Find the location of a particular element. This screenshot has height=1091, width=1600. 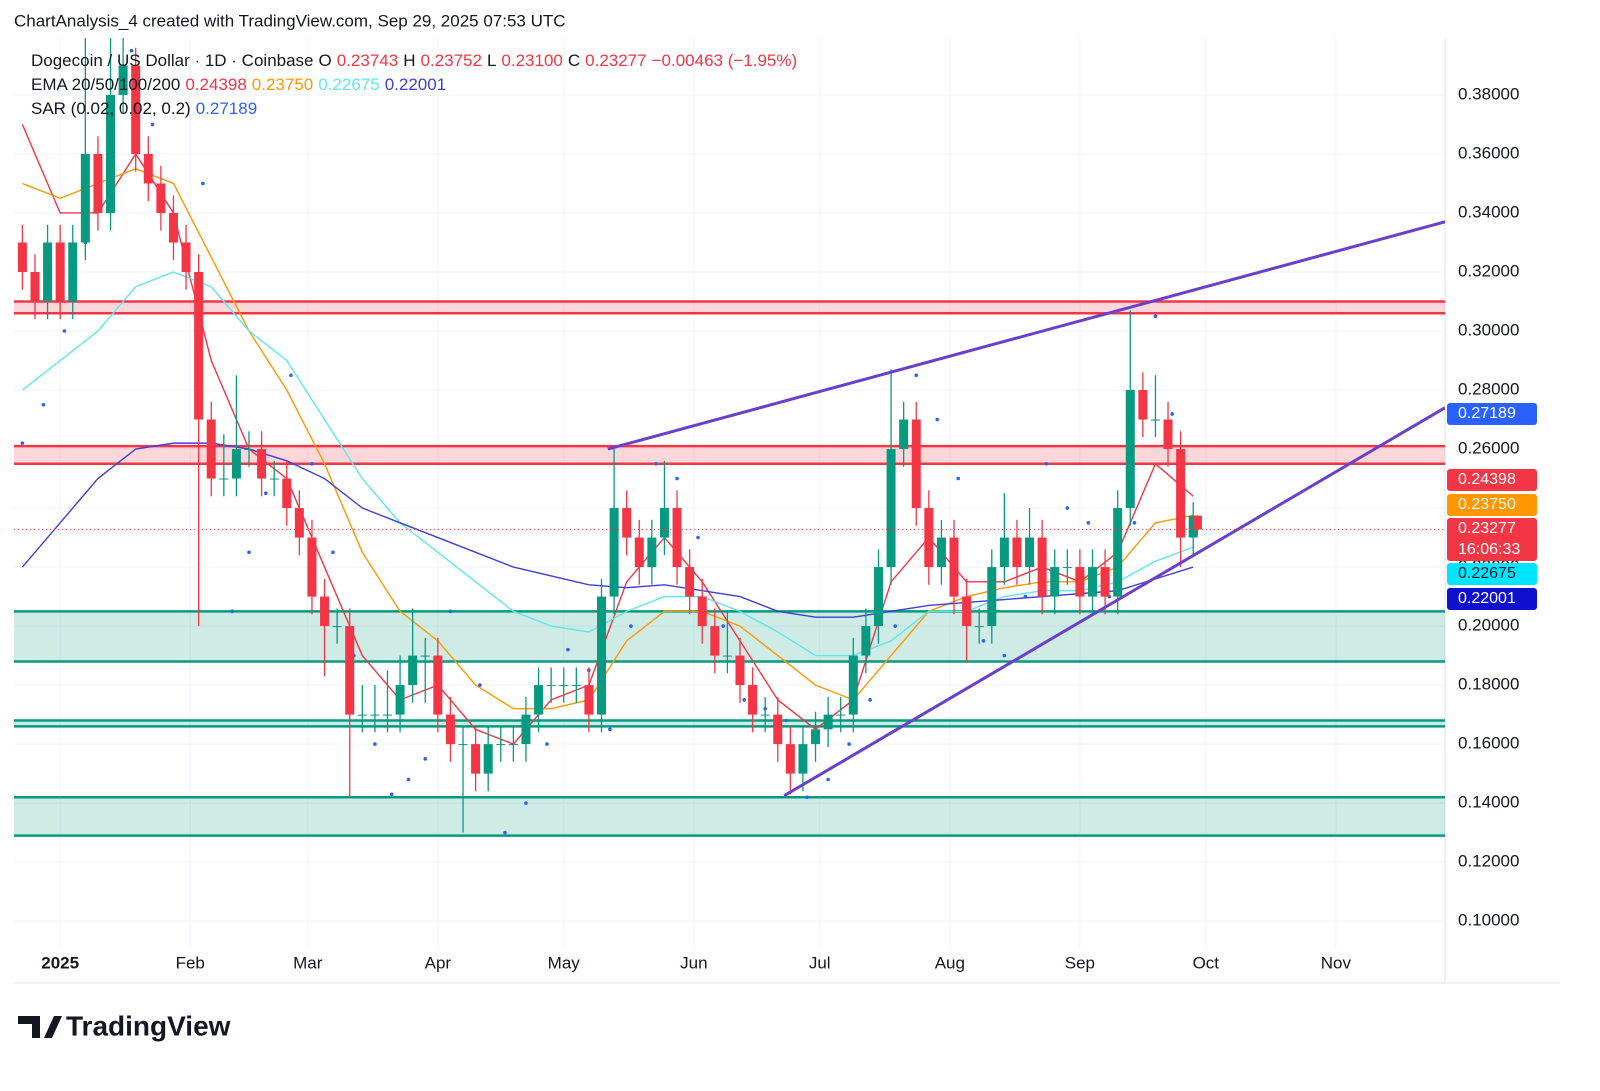

legend-row: SAR (0.02, 0.02, 0.2) 0.27189 is located at coordinates (144, 108).